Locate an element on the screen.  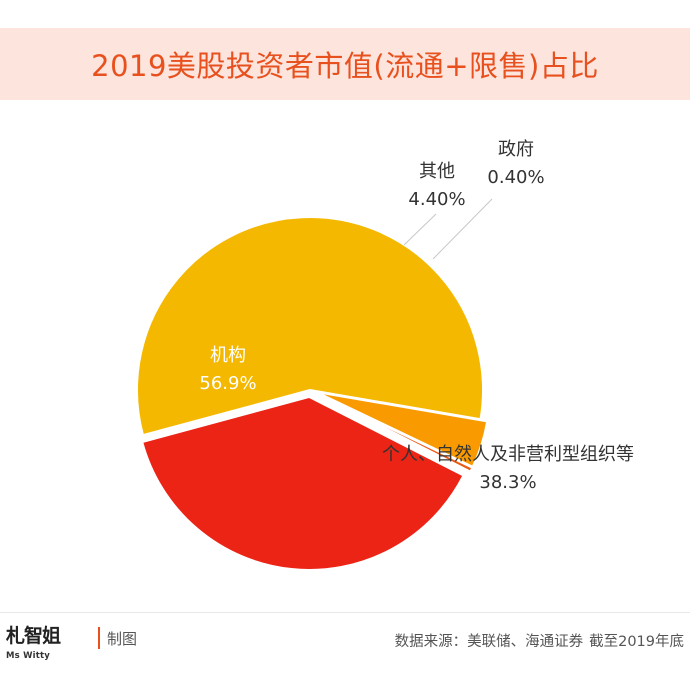
data-source-text: 数据来源：美联储、海通证券 is located at coordinates (489, 642).